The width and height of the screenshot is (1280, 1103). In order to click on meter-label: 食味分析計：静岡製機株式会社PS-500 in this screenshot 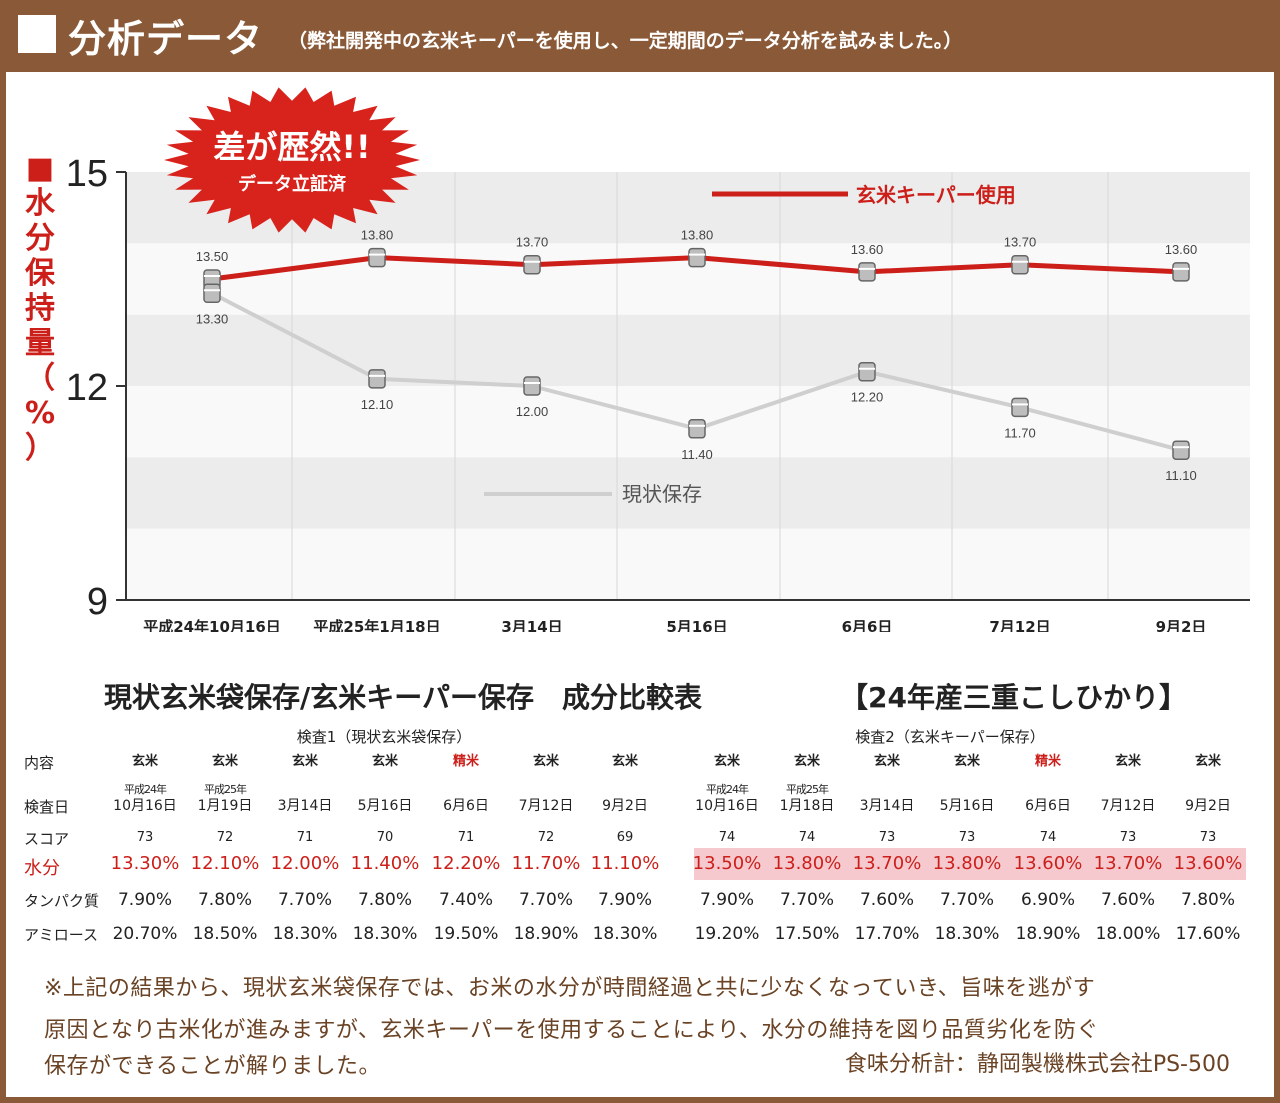, I will do `click(1037, 1064)`.